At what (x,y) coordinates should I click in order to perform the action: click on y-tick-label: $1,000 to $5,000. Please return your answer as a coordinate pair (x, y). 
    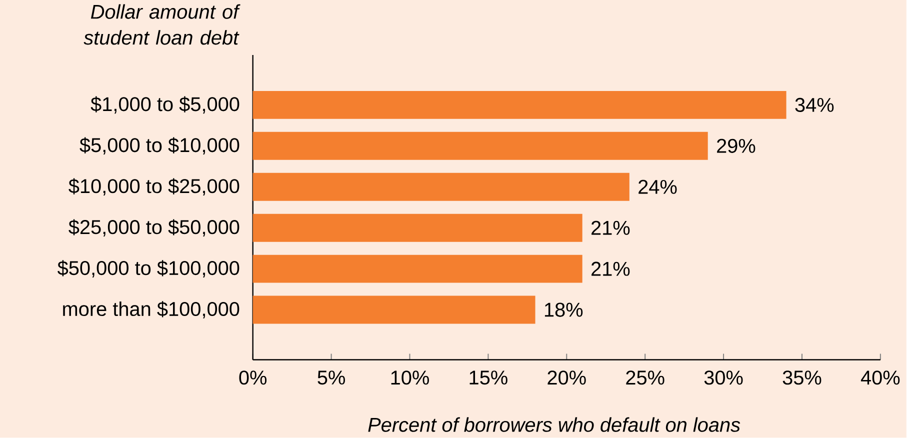
    Looking at the image, I should click on (165, 105).